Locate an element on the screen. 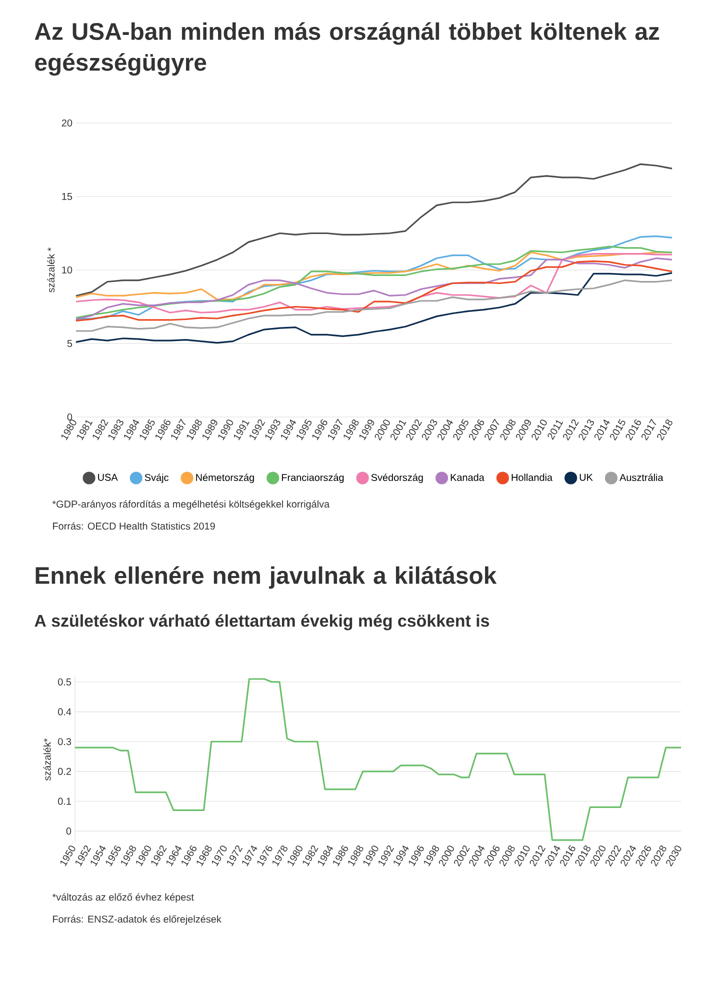 Image resolution: width=720 pixels, height=987 pixels. chart-subtitle: A születéskor várható élettartam évekig még csökkent is is located at coordinates (262, 622).